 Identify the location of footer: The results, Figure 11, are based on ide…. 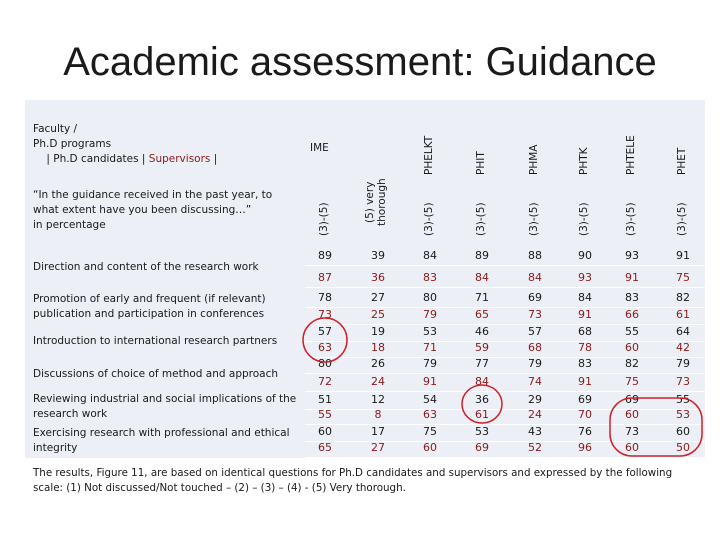
(353, 480).